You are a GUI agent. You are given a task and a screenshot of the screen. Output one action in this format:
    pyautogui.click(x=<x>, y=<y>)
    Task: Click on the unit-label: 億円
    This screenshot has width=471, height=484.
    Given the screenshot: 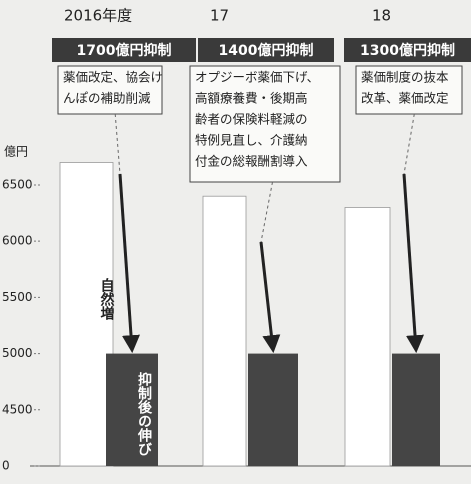 What is the action you would take?
    pyautogui.click(x=16, y=152)
    